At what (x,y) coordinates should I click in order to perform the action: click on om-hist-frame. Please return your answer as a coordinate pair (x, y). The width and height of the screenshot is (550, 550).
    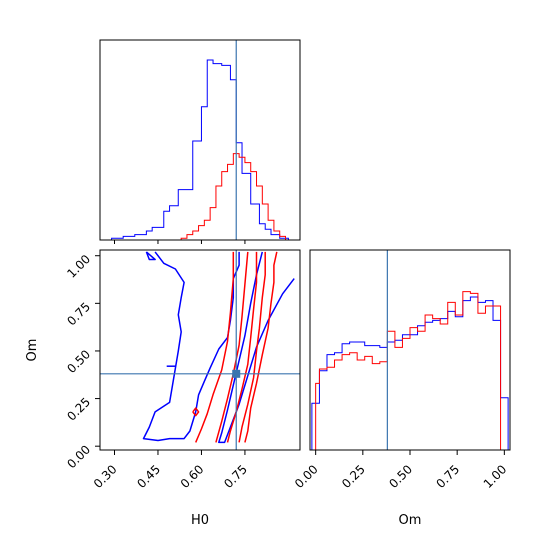
    Looking at the image, I should click on (410, 350).